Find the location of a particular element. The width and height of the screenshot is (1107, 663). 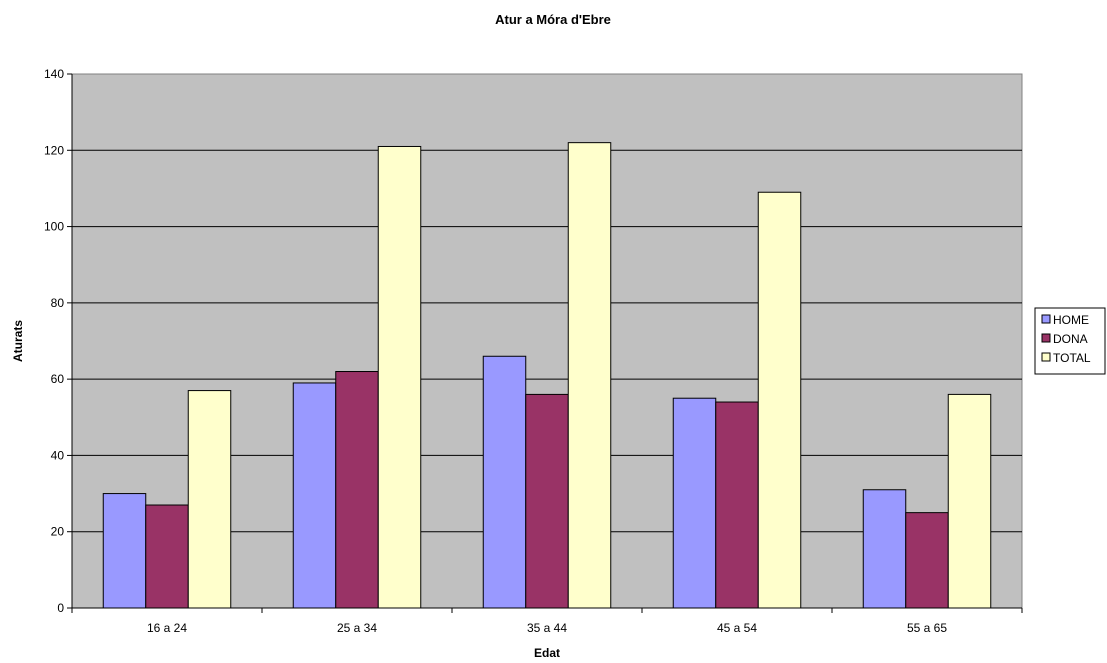

x-tick-label: 25 a 34 is located at coordinates (357, 628).